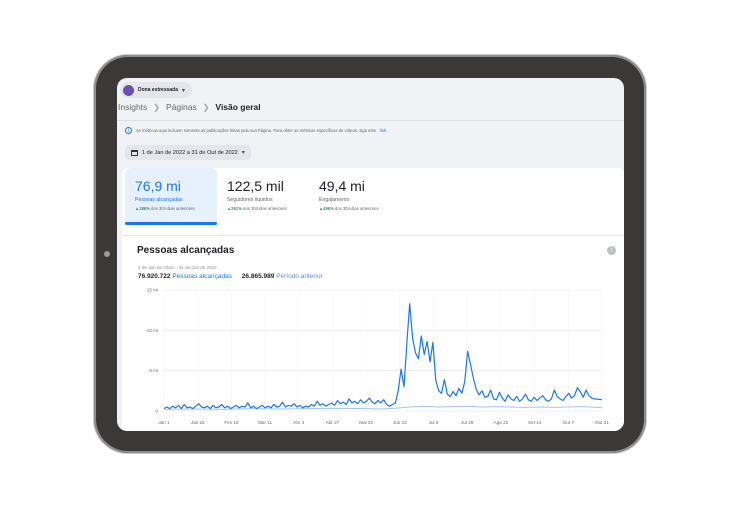 This screenshot has height=519, width=733. What do you see at coordinates (255, 186) in the screenshot?
I see `metric-value: 122,5 mil` at bounding box center [255, 186].